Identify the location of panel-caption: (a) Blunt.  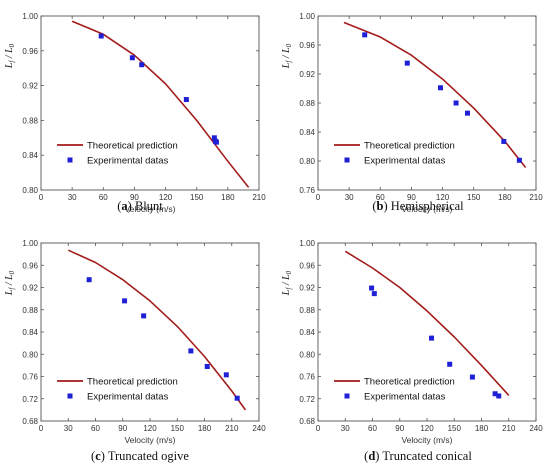
(140, 206).